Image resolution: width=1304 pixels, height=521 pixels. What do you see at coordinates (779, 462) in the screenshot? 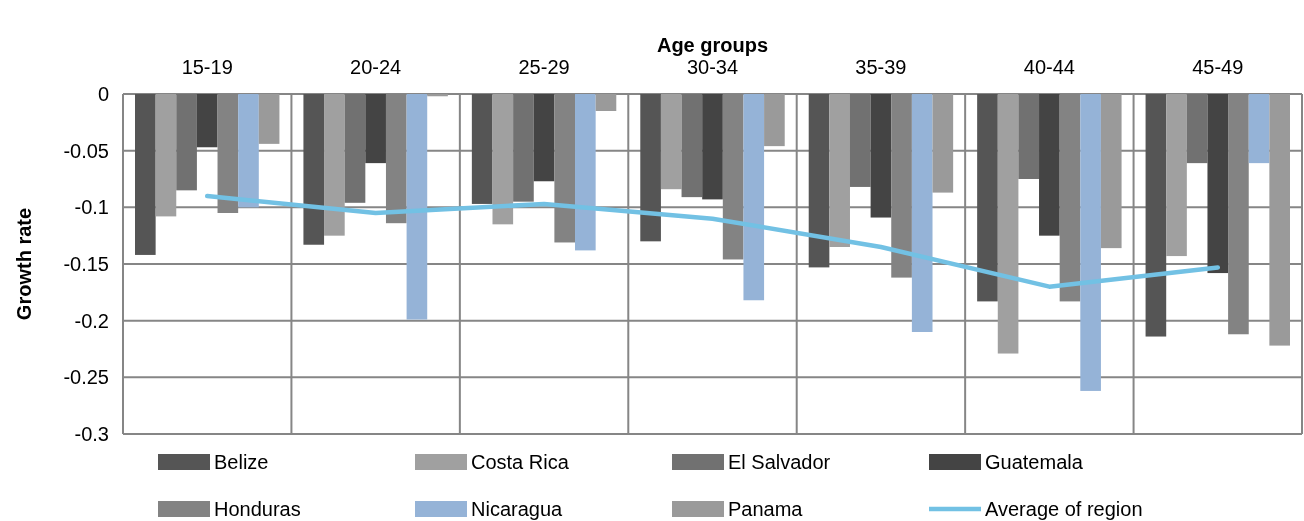
I see `legend-label: El Salvador` at bounding box center [779, 462].